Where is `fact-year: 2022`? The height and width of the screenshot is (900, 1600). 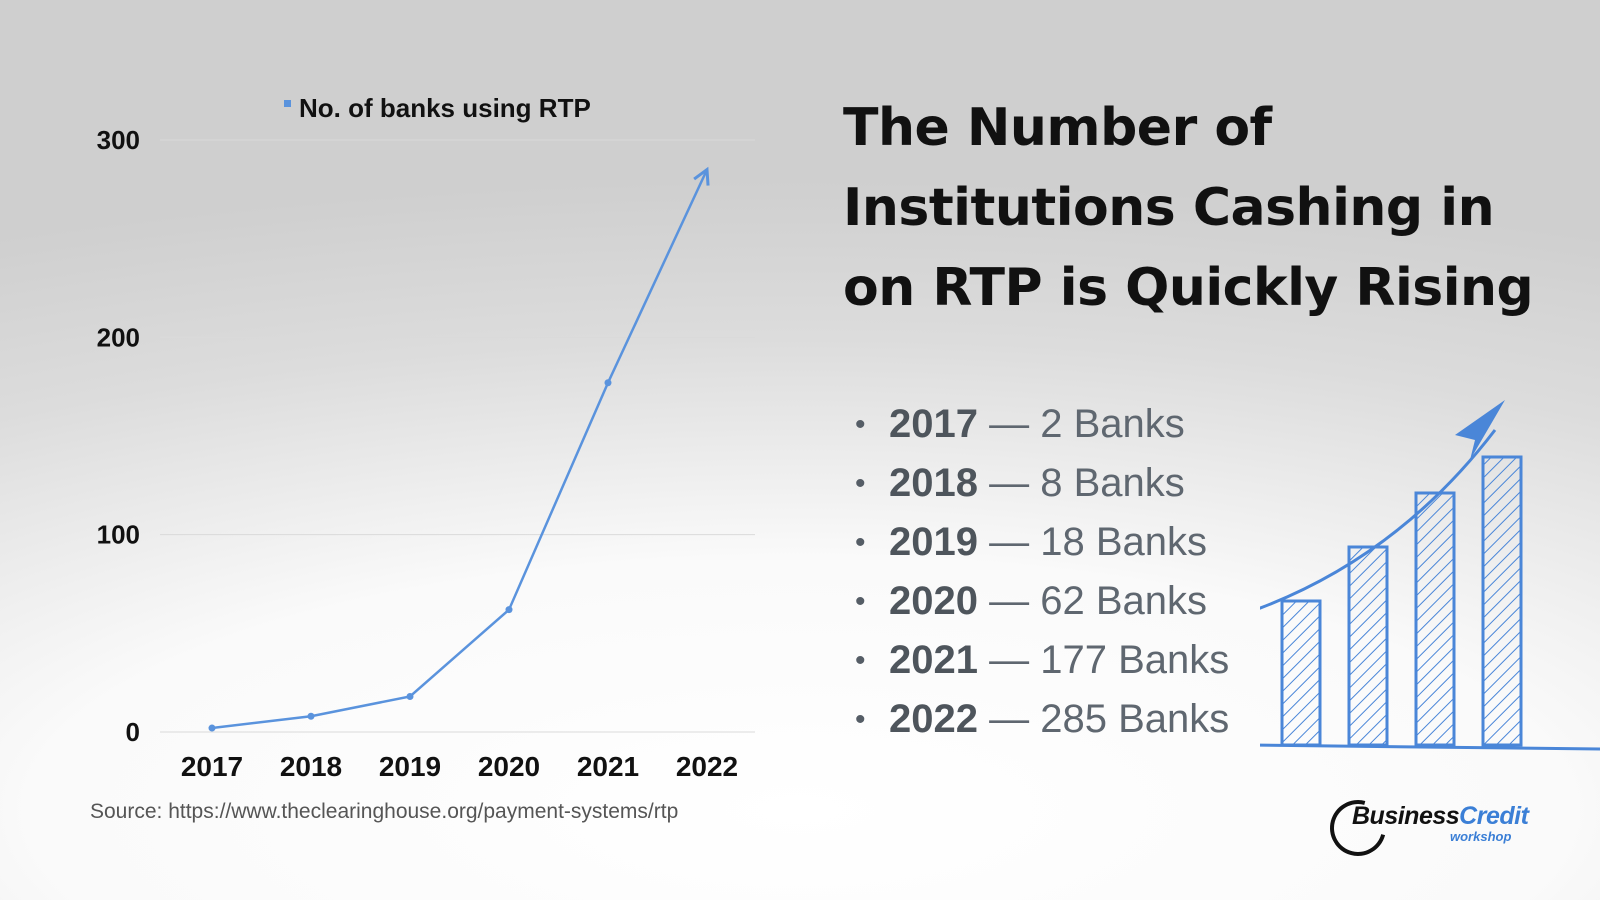
fact-year: 2022 is located at coordinates (933, 719).